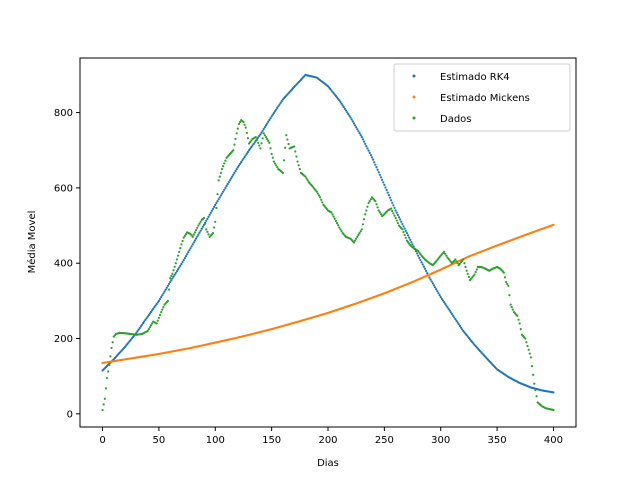  I want to click on x-tick-label: 200, so click(327, 440).